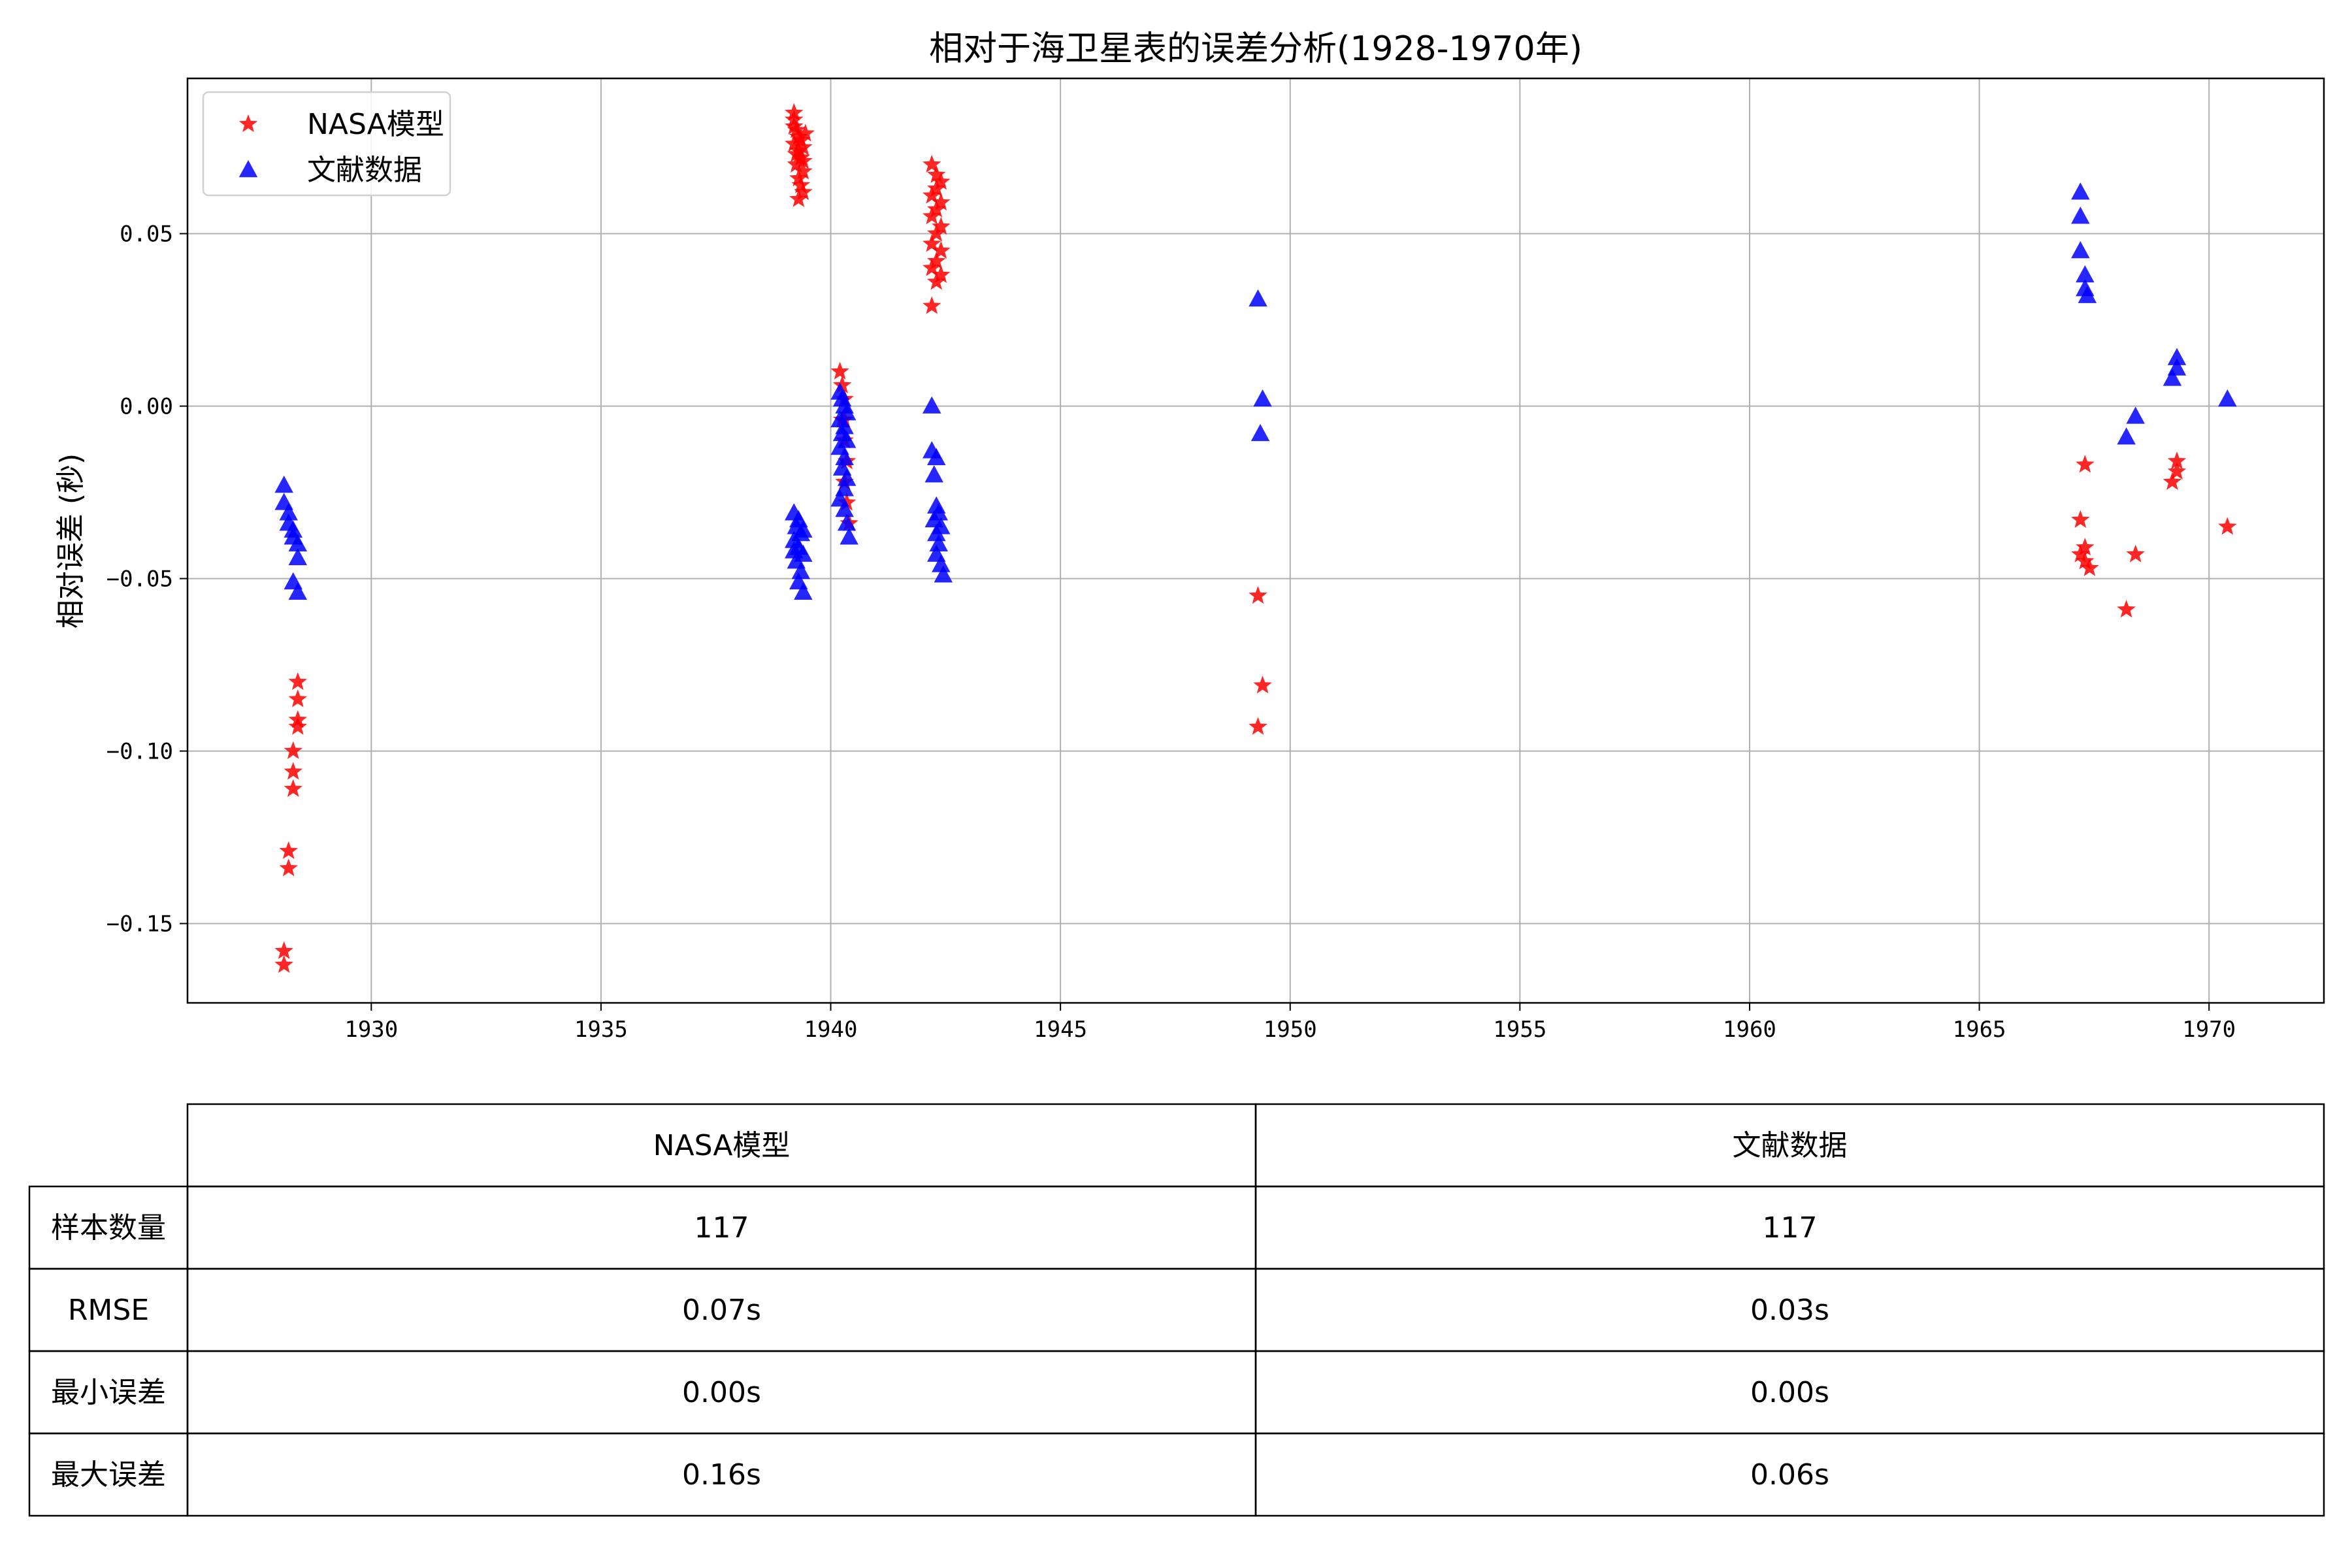 Image resolution: width=2352 pixels, height=1568 pixels. What do you see at coordinates (722, 1145) in the screenshot?
I see `table-cell-text: NASA模型` at bounding box center [722, 1145].